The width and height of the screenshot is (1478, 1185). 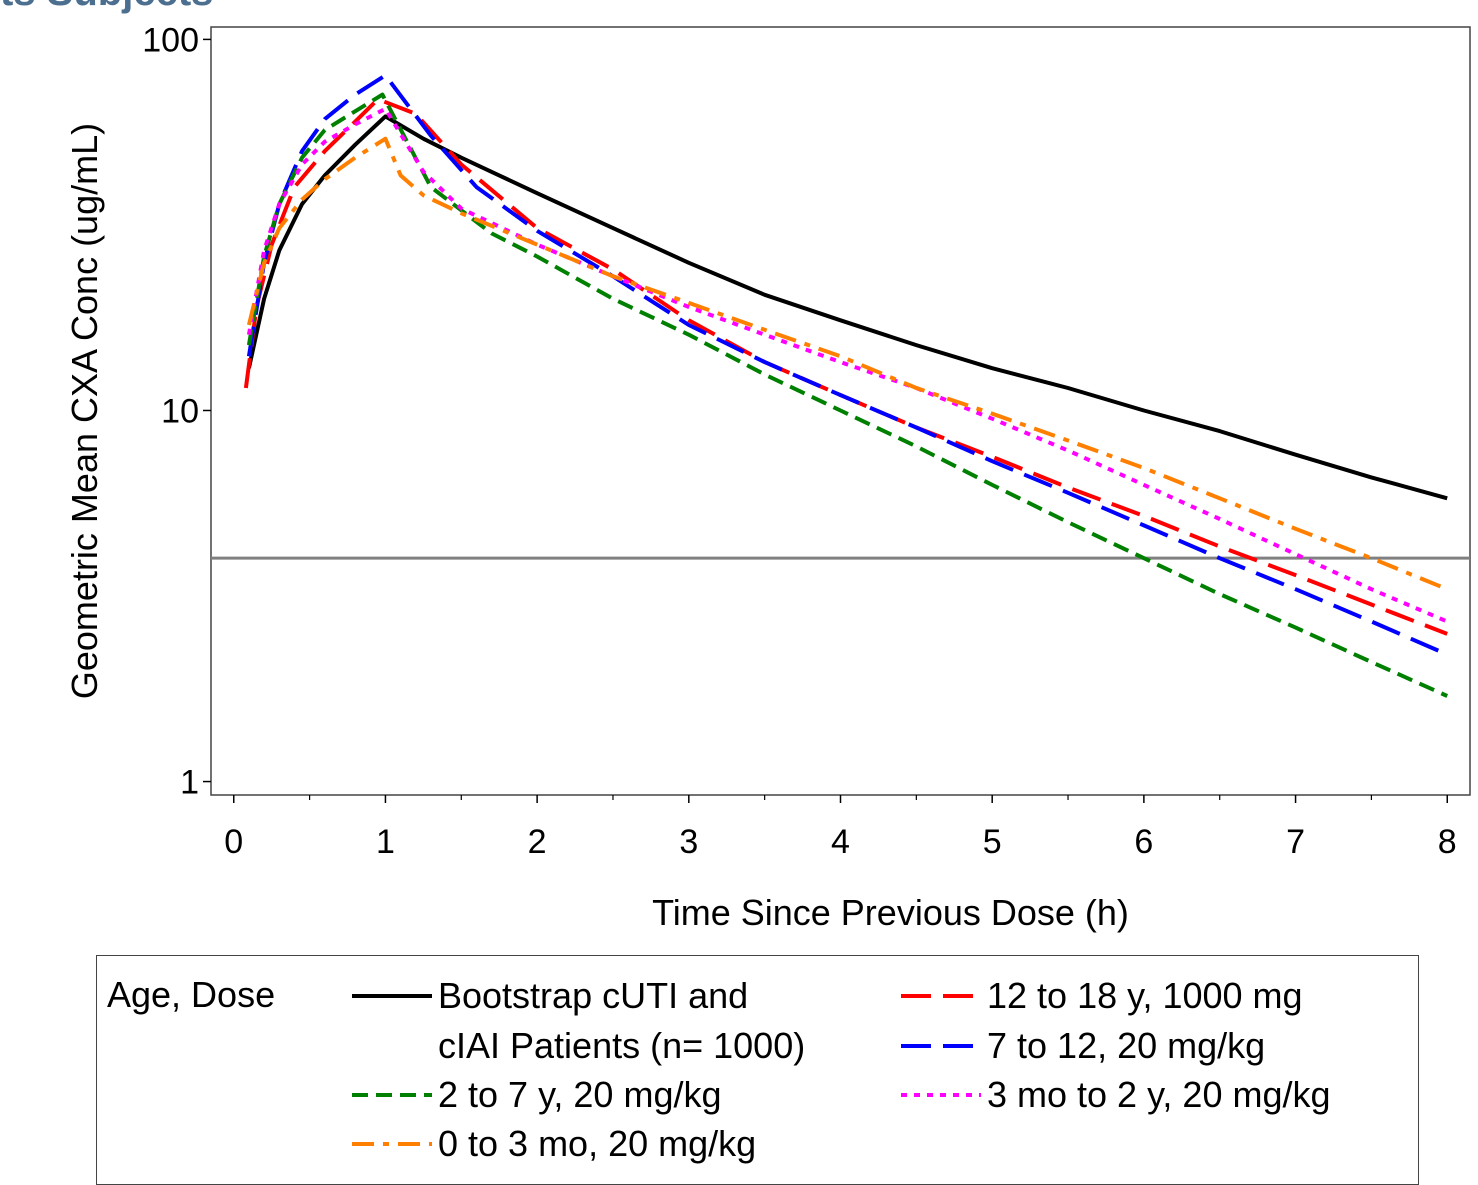 I want to click on legend-item-2-7y: 2 to 7 y, 20 mg/kg, so click(x=536, y=1095).